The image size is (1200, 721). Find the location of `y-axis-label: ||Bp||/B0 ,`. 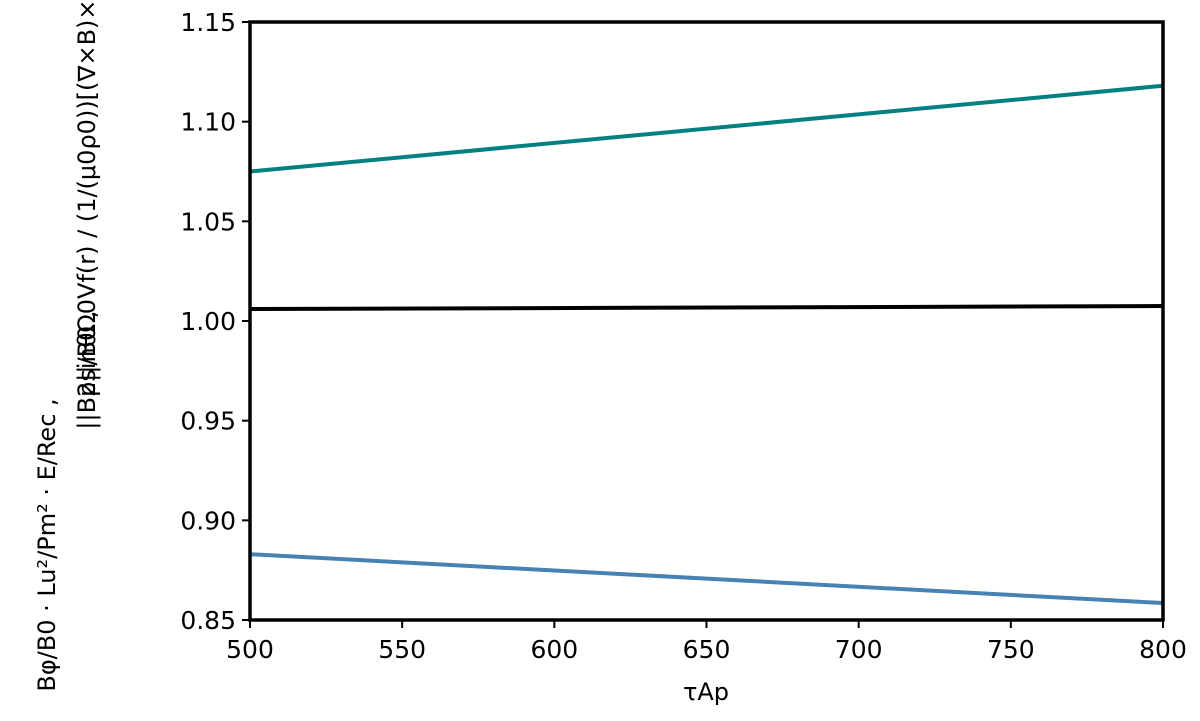

y-axis-label: ||Bp||/B0 , is located at coordinates (87, 369).